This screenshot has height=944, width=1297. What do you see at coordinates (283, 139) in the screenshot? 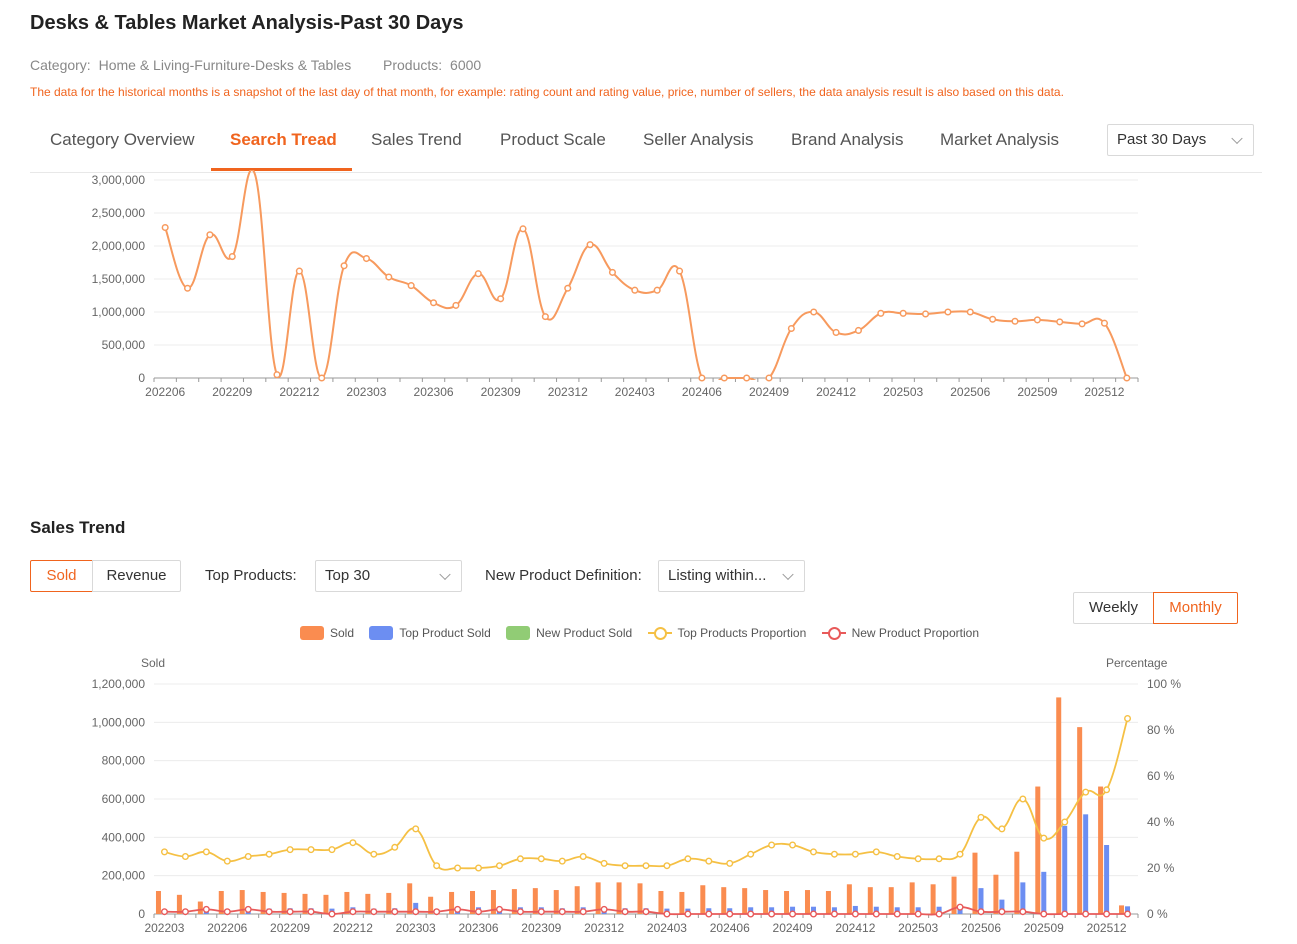
I see `tab-search-tread: Search Tread` at bounding box center [283, 139].